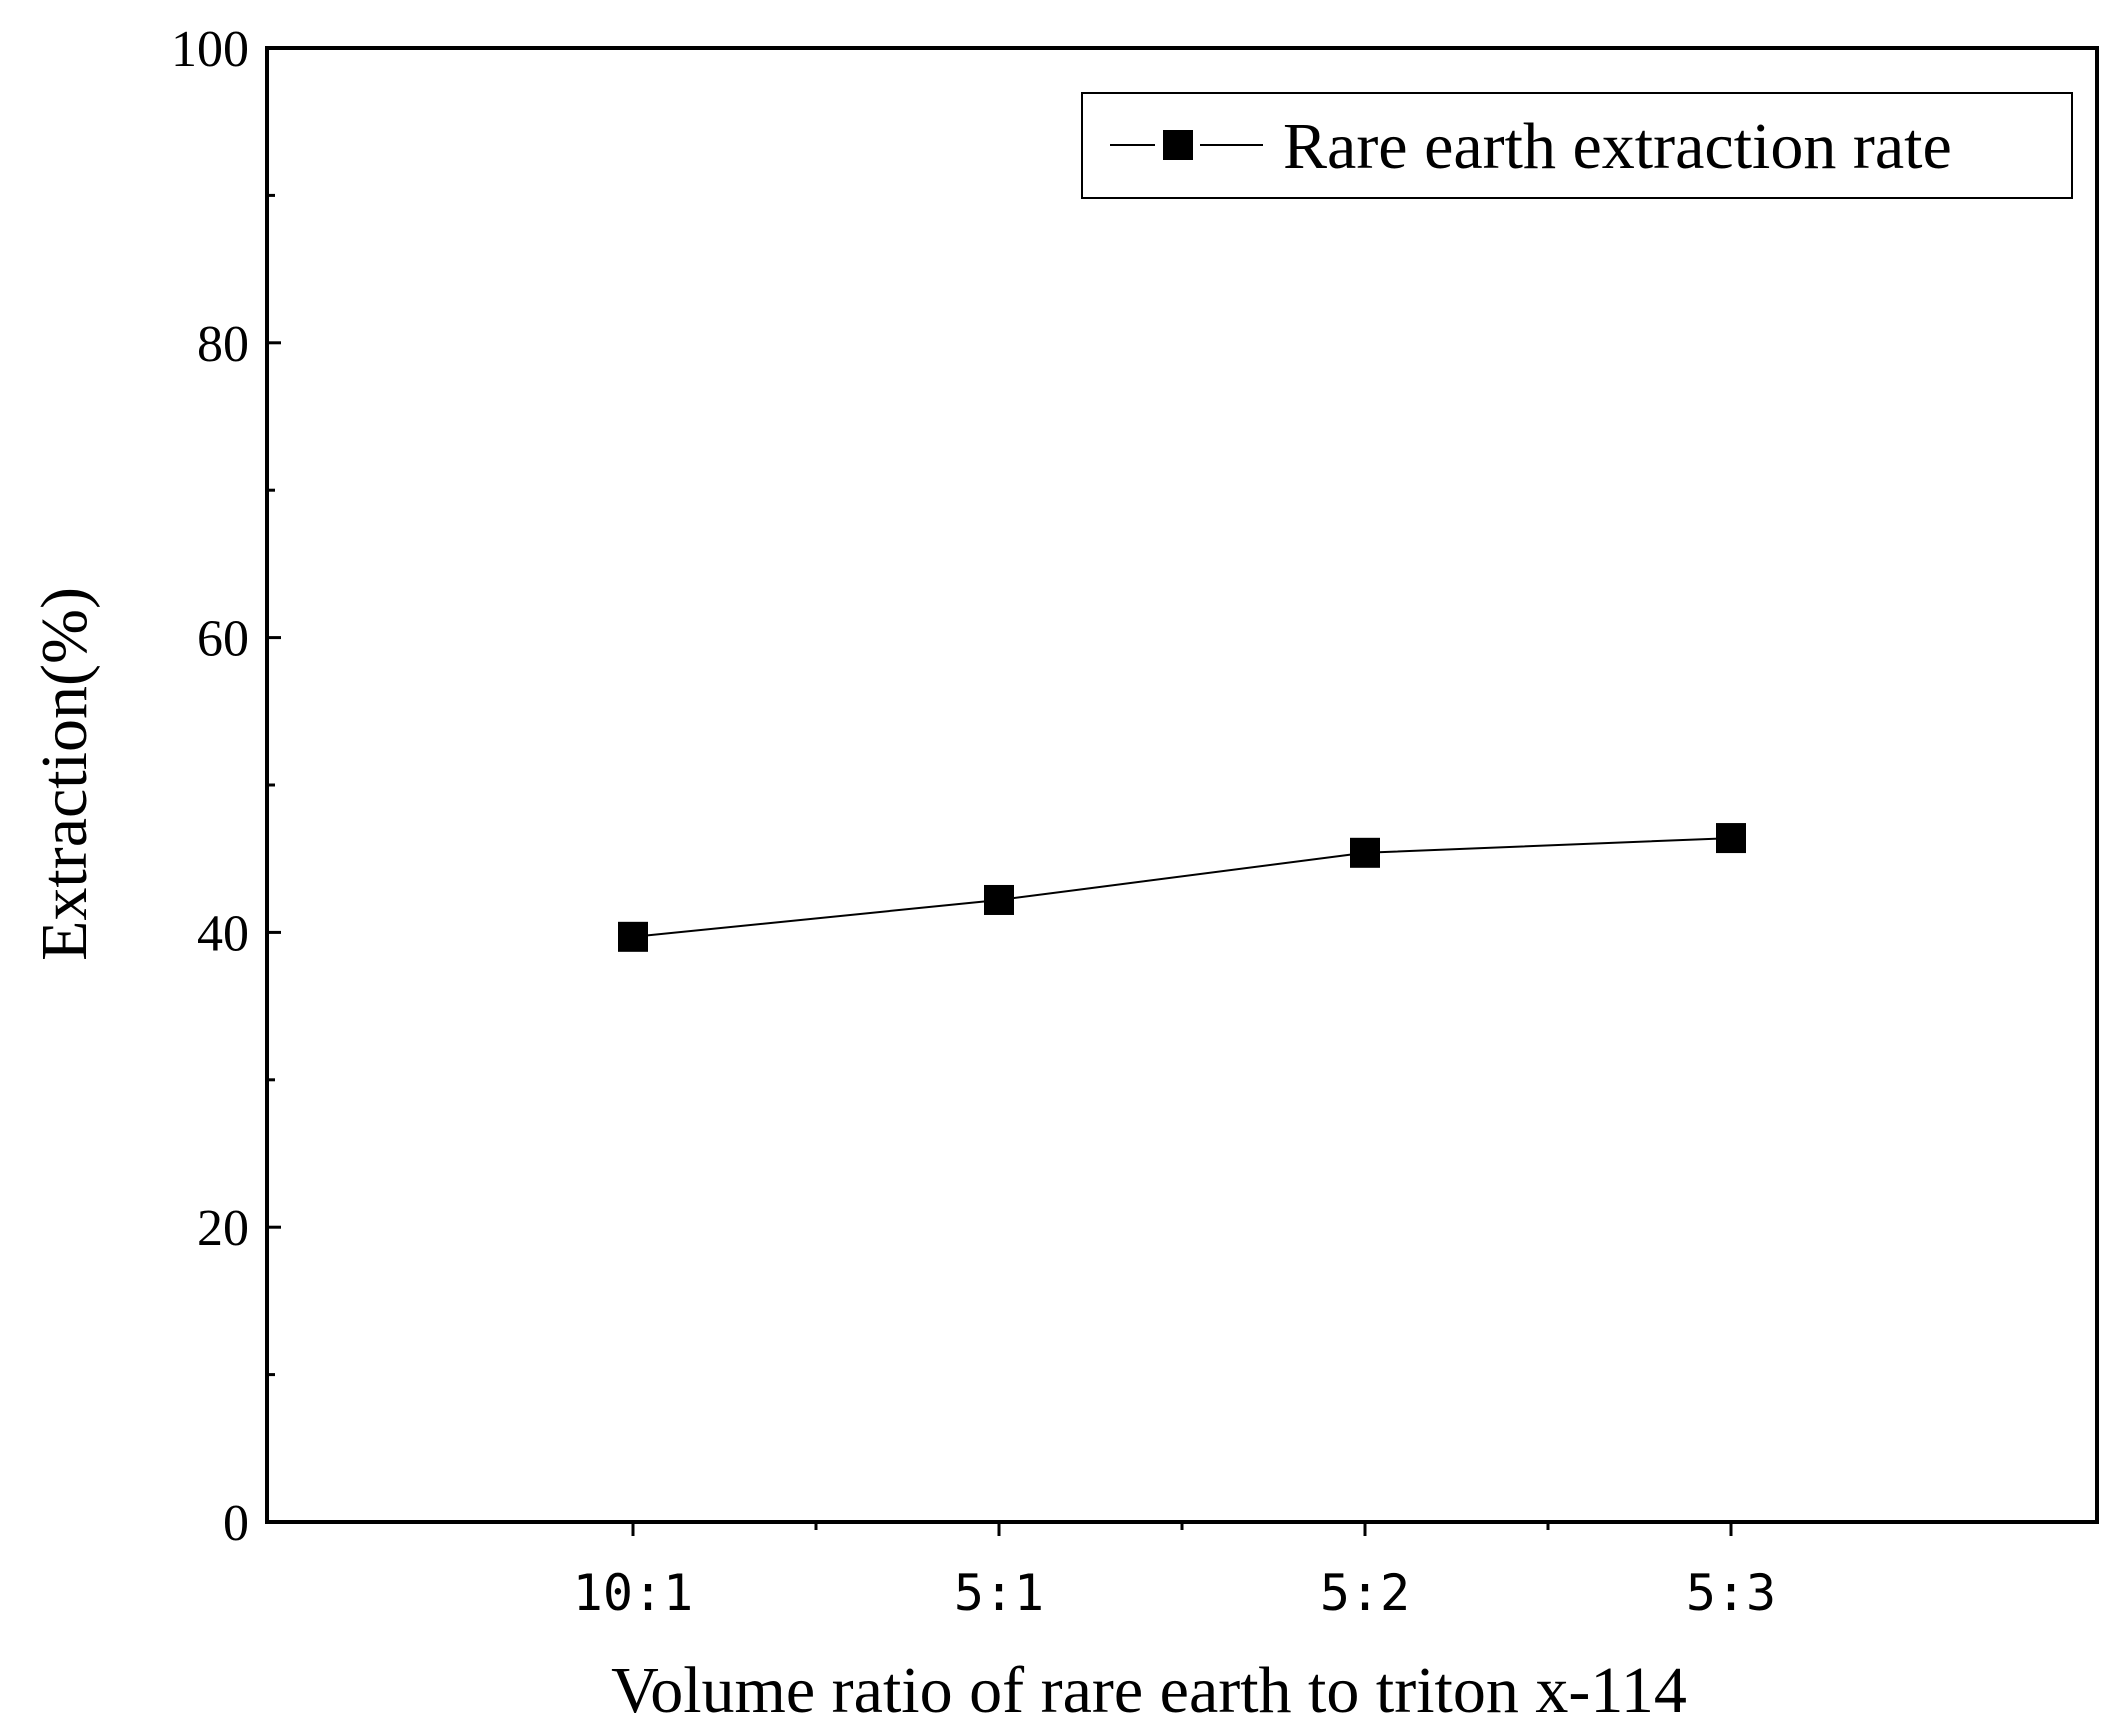 The height and width of the screenshot is (1736, 2121). Describe the element at coordinates (223, 639) in the screenshot. I see `y-tick-label: 60` at that location.